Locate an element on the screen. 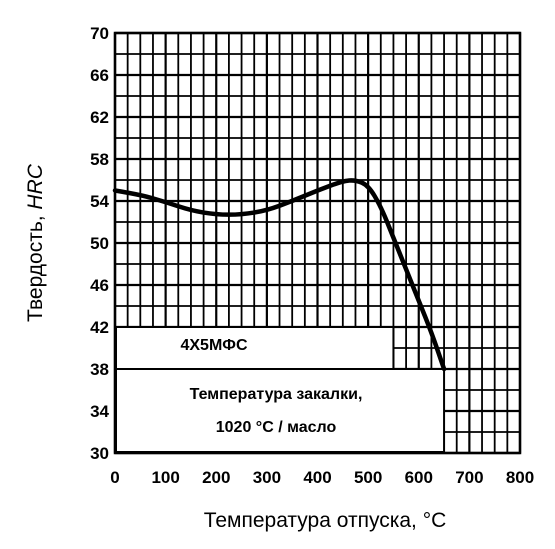  steel-grade-label: 4Х5МФС is located at coordinates (213, 345).